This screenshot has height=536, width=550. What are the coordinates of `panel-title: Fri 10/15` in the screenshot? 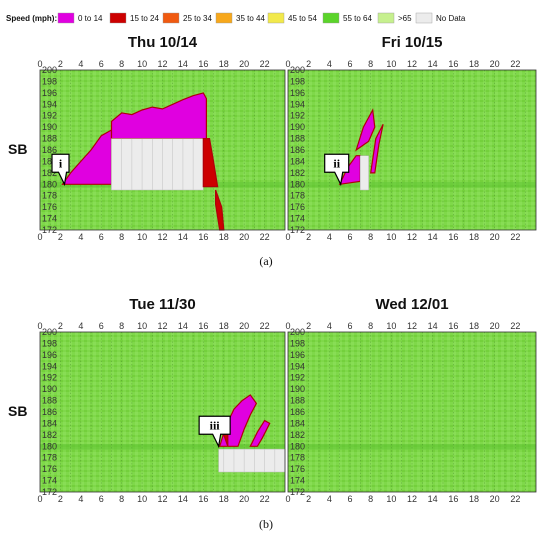 It's located at (412, 42).